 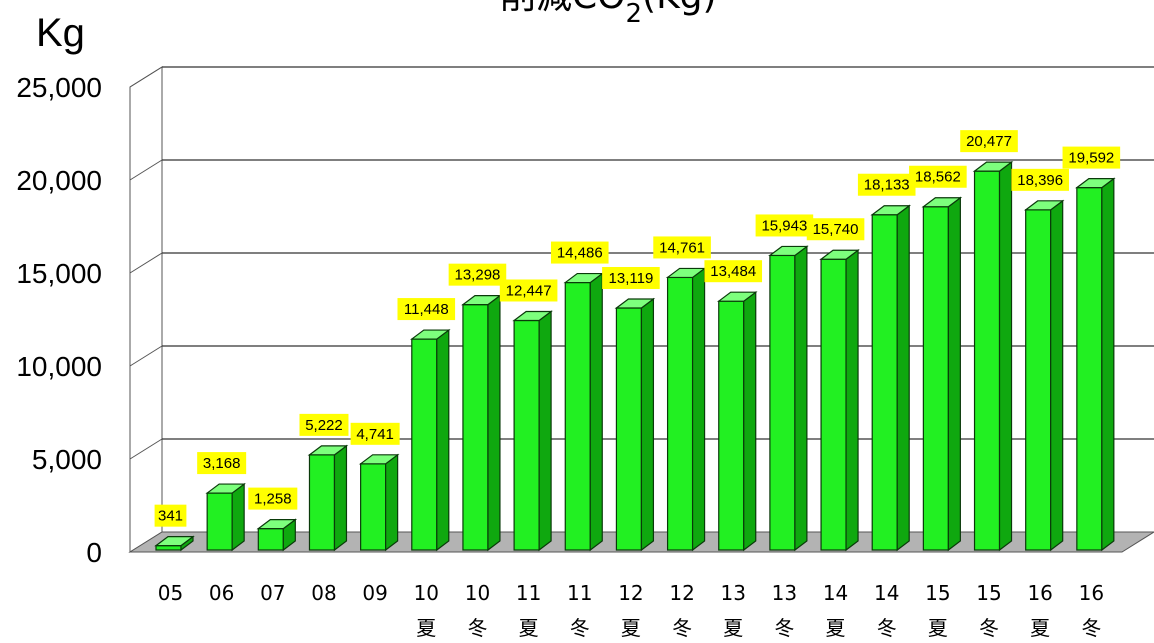 What do you see at coordinates (562, 8) in the screenshot?
I see `chart-title-main: 削減CO` at bounding box center [562, 8].